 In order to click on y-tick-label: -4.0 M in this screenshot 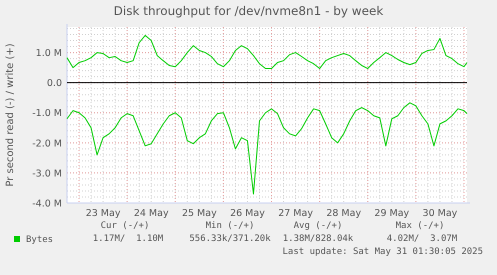, I will do `click(47, 204)`.